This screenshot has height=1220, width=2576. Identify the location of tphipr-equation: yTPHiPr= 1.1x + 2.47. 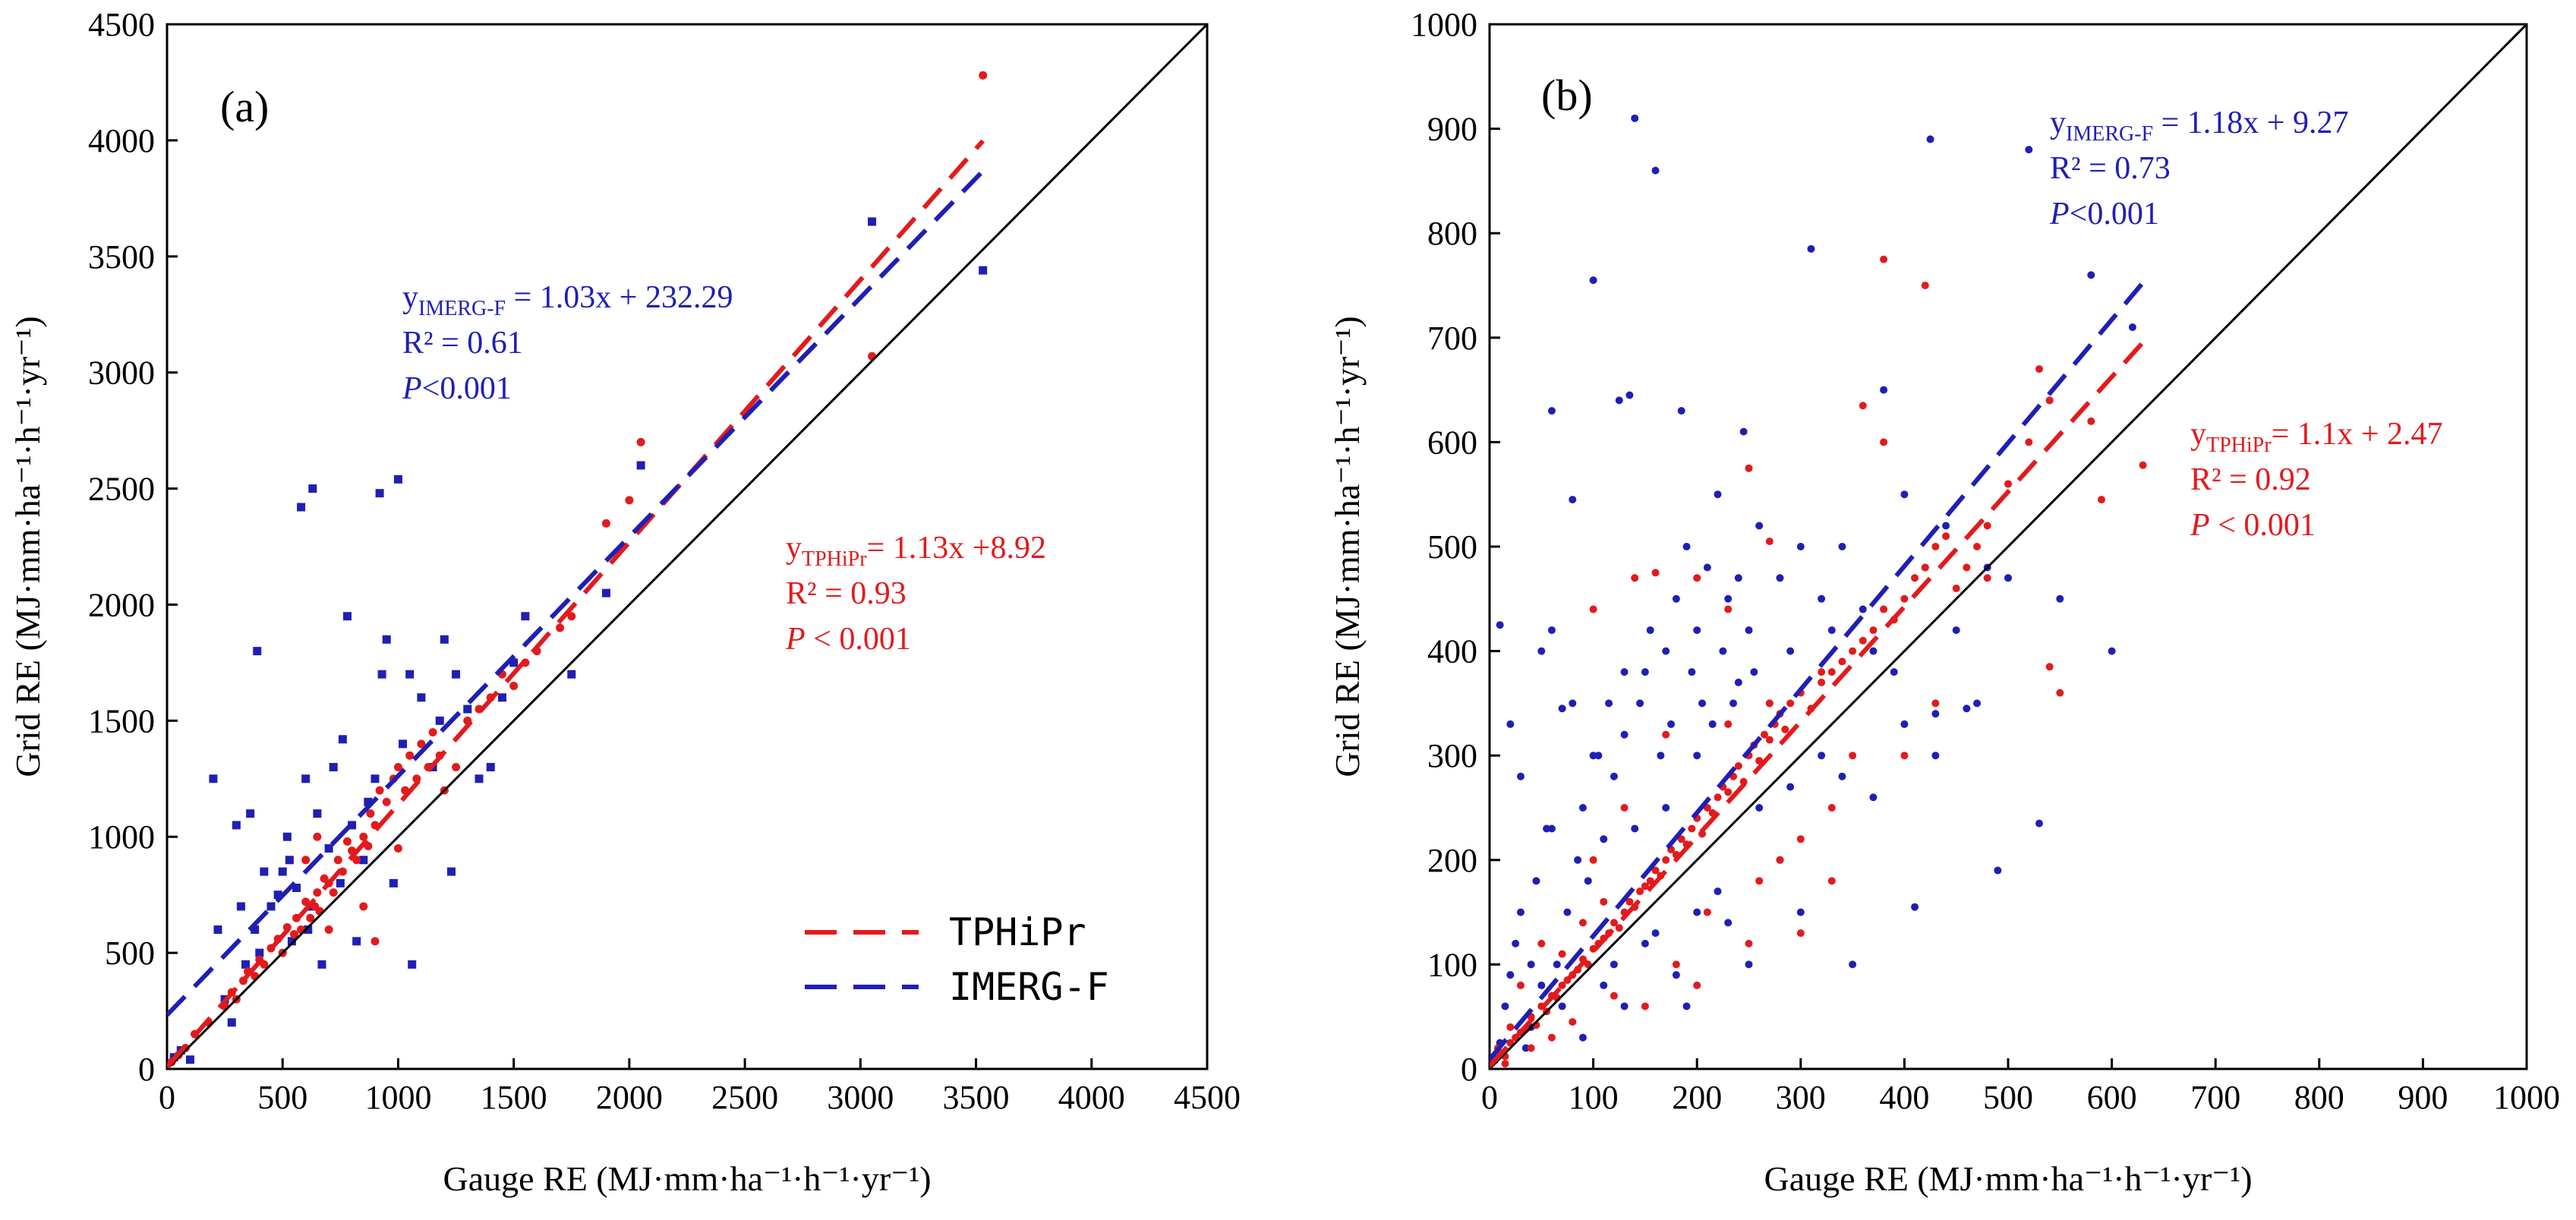
(2316, 437).